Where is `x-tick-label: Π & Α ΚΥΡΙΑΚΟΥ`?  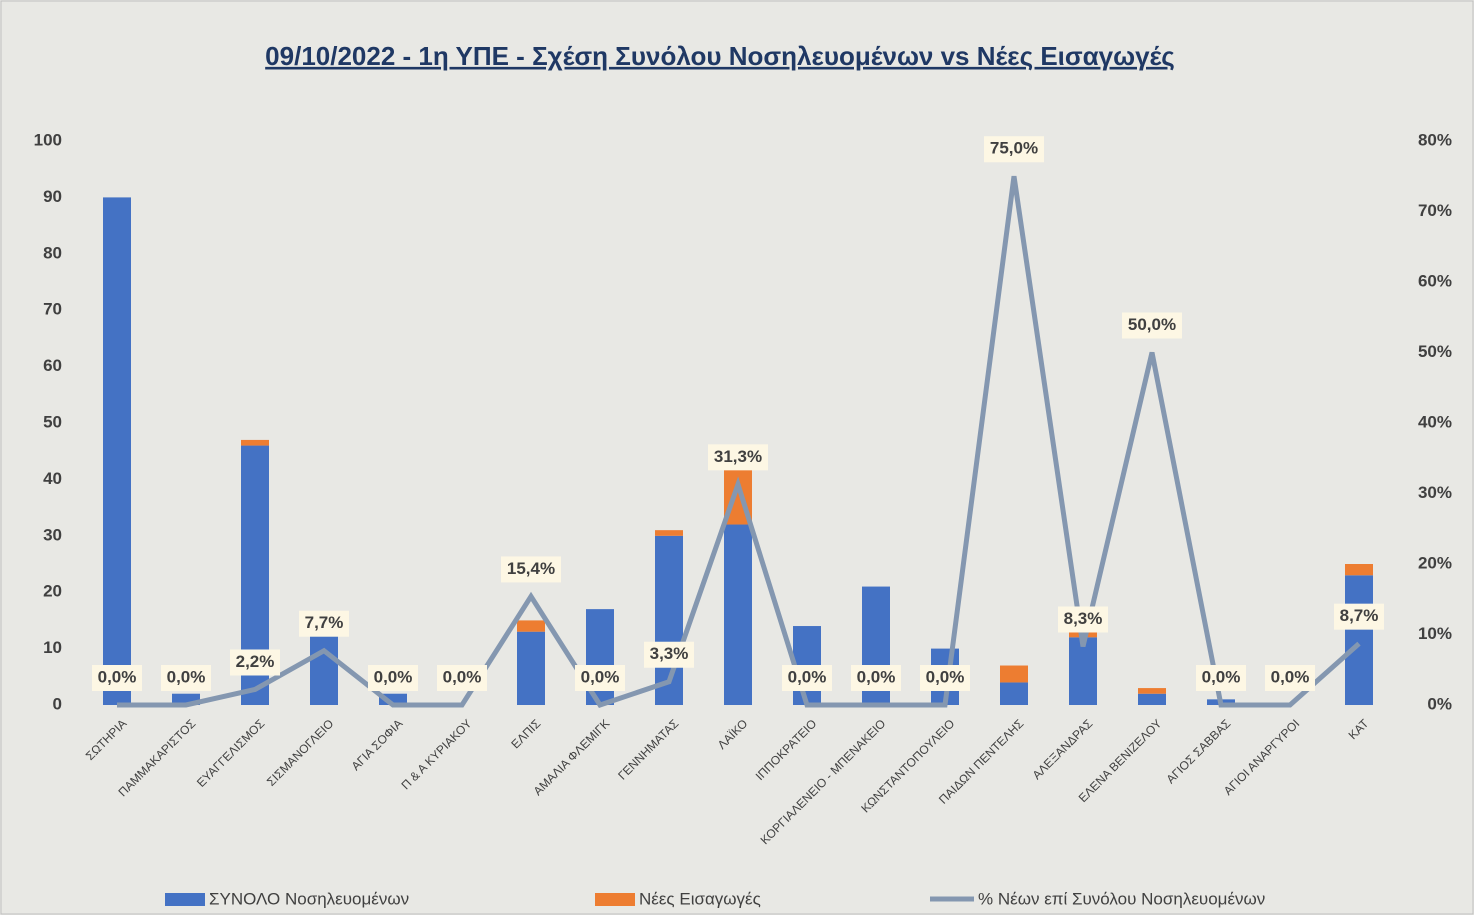
x-tick-label: Π & Α ΚΥΡΙΑΚΟΥ is located at coordinates (436, 754).